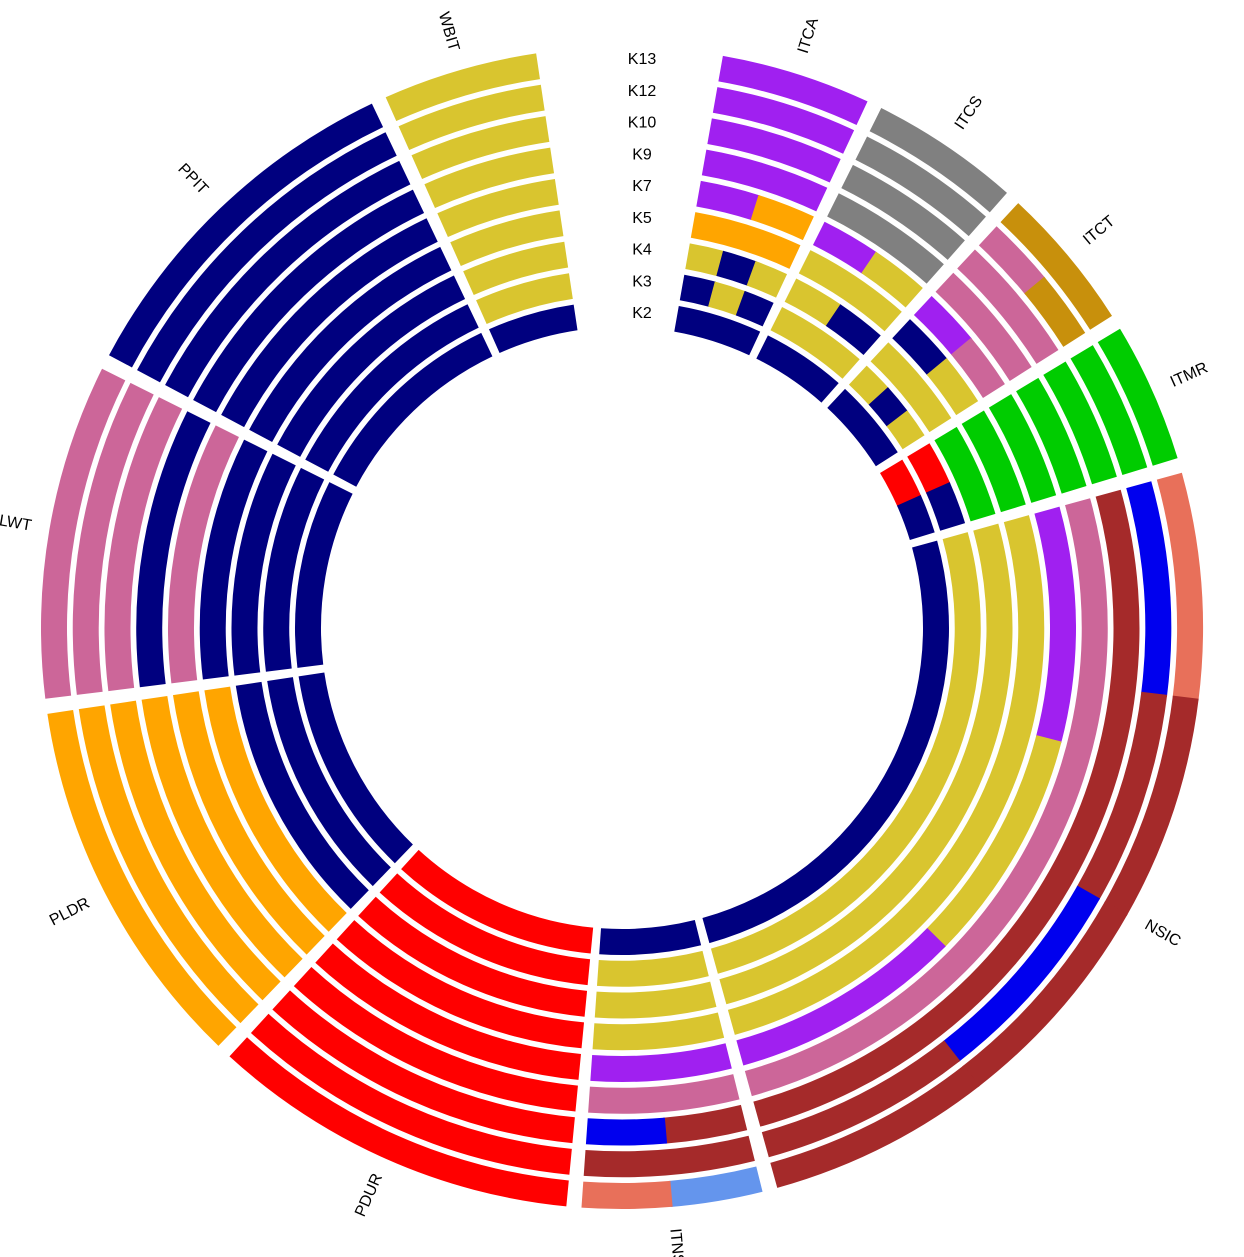 This screenshot has height=1257, width=1244. Describe the element at coordinates (642, 154) in the screenshot. I see `k-label: K9` at that location.